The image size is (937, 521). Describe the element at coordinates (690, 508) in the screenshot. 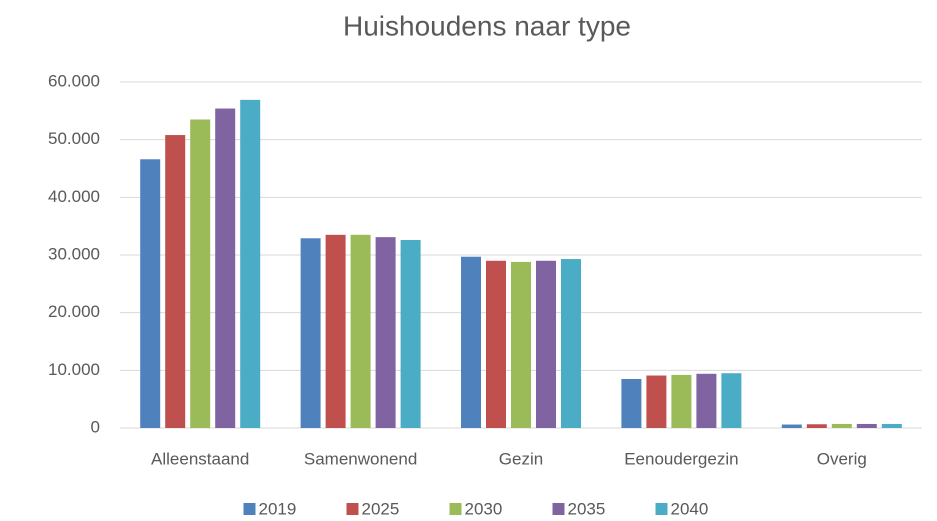

I see `legend-label: 2040` at that location.